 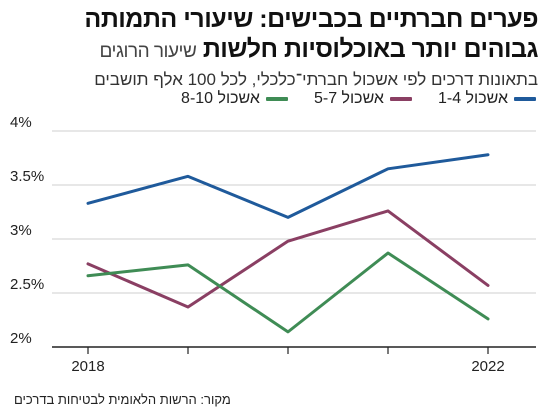 I want to click on y-tick-label-3: 3.5%, so click(x=27, y=176).